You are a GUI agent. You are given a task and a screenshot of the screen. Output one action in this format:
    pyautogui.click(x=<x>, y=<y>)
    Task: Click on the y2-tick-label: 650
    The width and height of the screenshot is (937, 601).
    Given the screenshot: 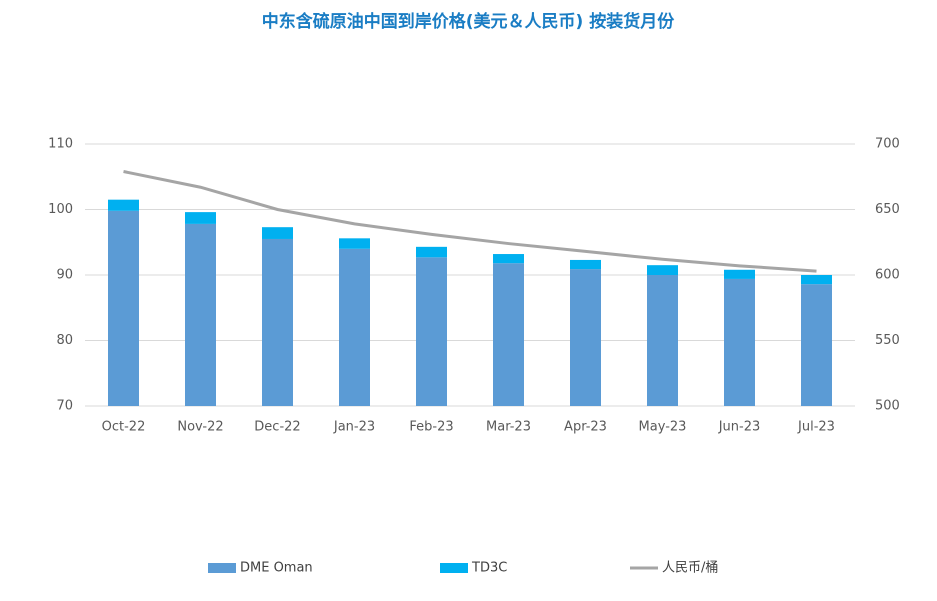 What is the action you would take?
    pyautogui.click(x=887, y=209)
    